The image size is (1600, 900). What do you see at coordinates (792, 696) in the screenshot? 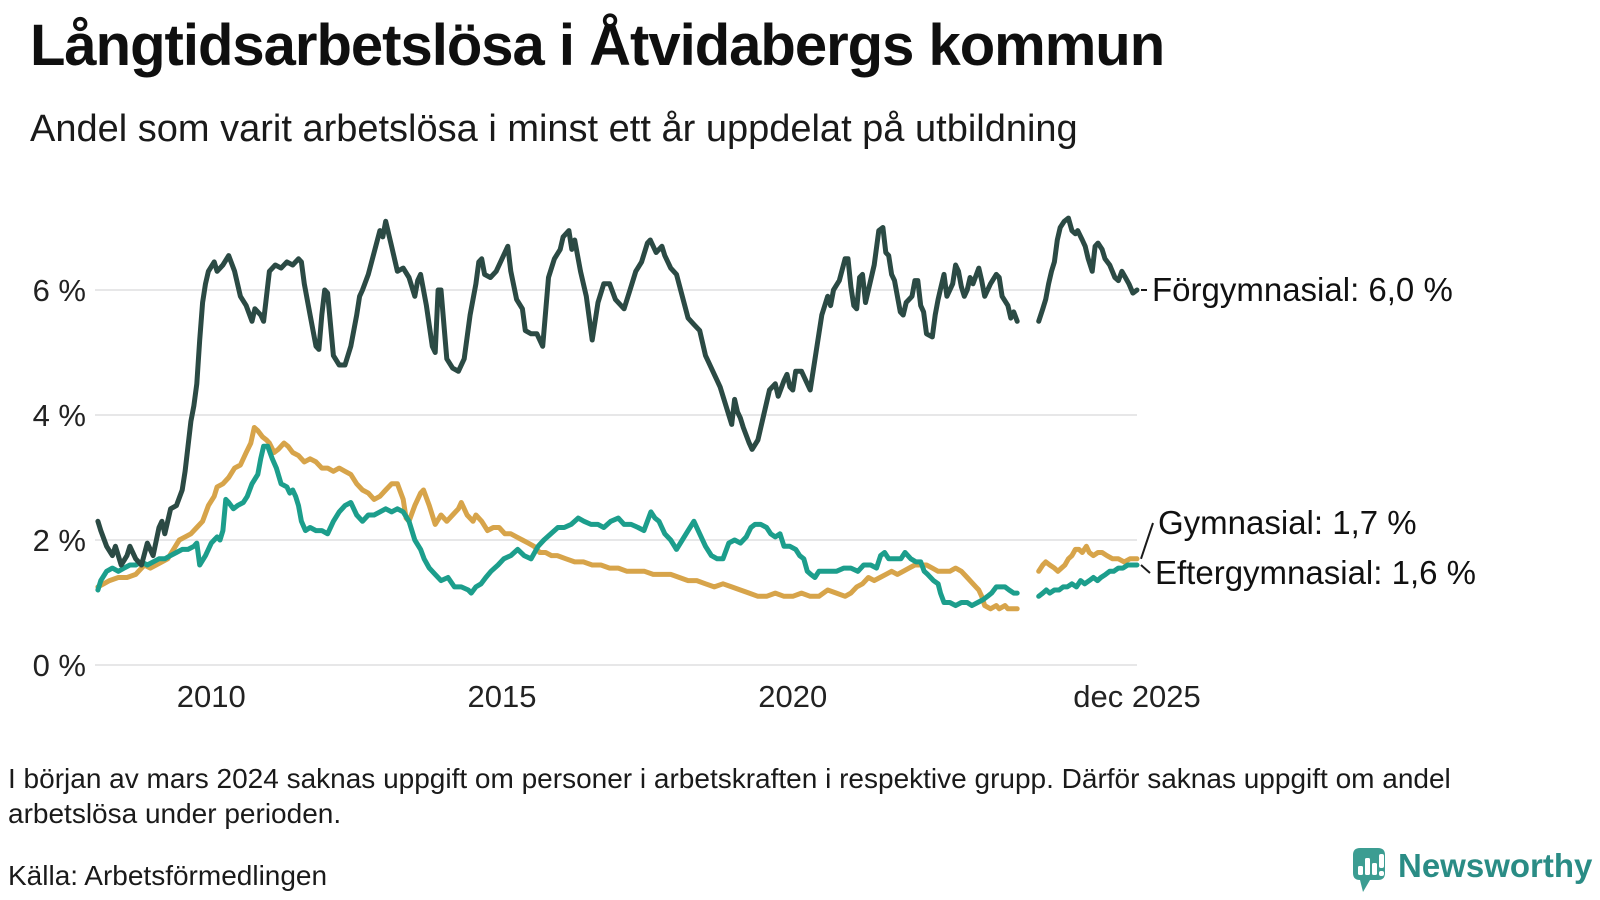
I see `x-tick-label: 2020` at bounding box center [792, 696].